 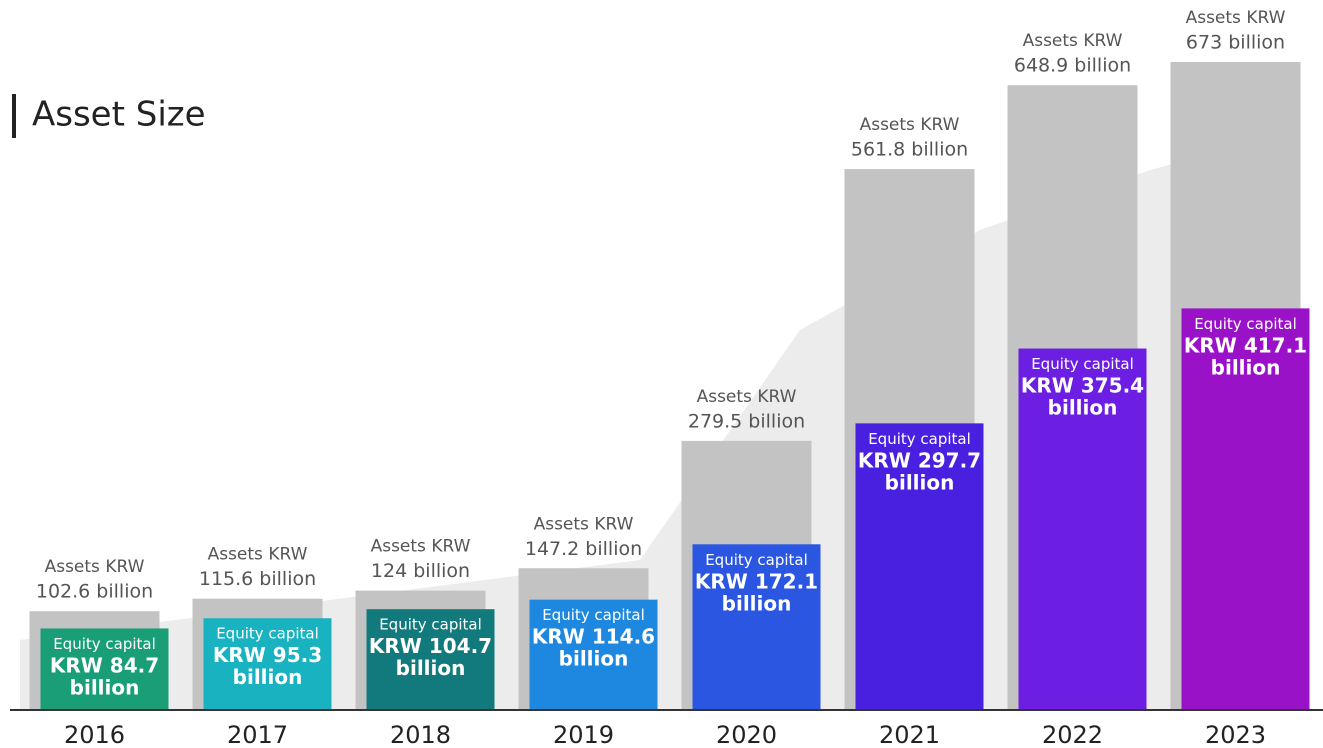 What do you see at coordinates (420, 571) in the screenshot?
I see `assets-value-label: 124 billion` at bounding box center [420, 571].